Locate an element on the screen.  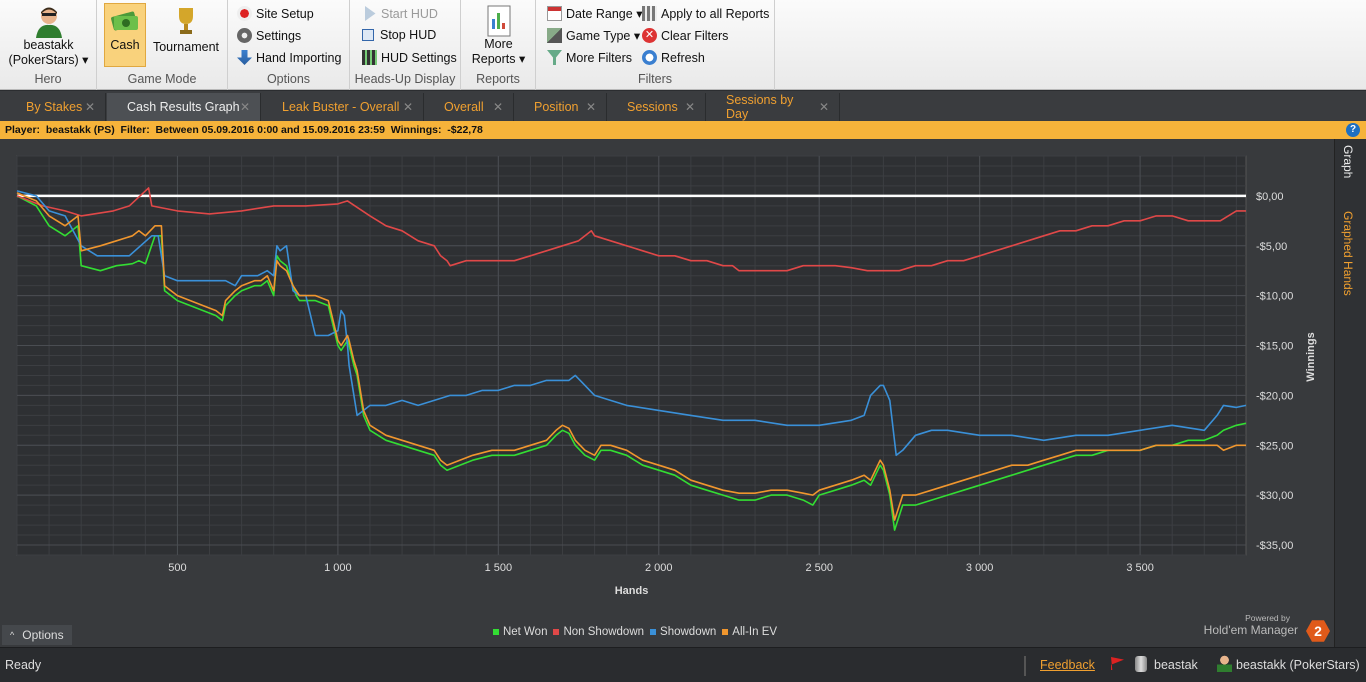
cash-button: Cash is located at coordinates (125, 35).